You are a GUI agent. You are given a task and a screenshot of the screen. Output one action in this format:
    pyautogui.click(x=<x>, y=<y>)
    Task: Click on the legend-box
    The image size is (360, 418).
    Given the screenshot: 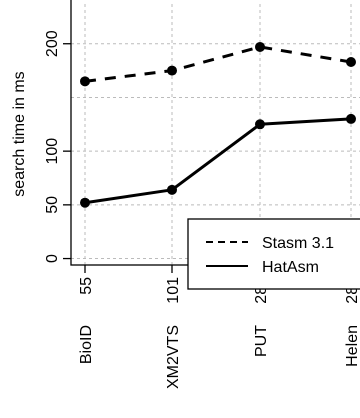 What is the action you would take?
    pyautogui.click(x=273, y=254)
    